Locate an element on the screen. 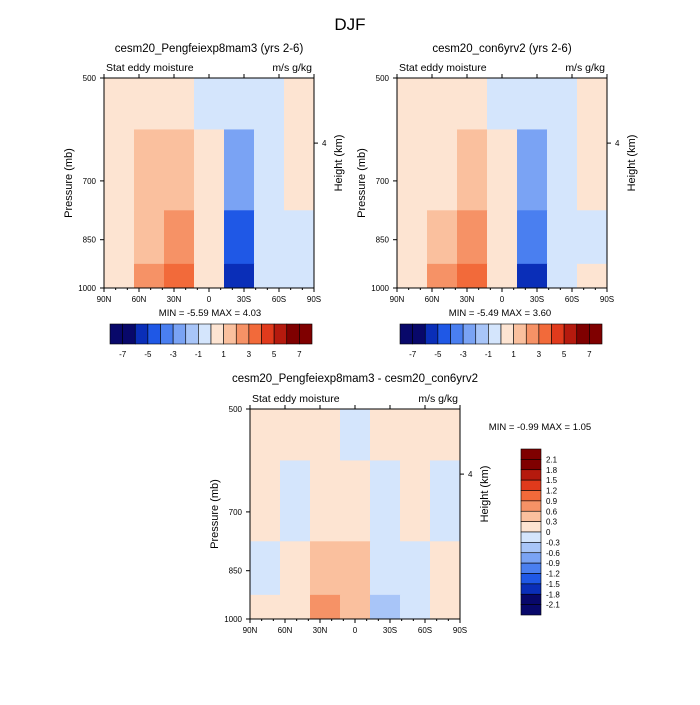 Image resolution: width=700 pixels, height=705 pixels. colorbar-label: 2.1 is located at coordinates (552, 459).